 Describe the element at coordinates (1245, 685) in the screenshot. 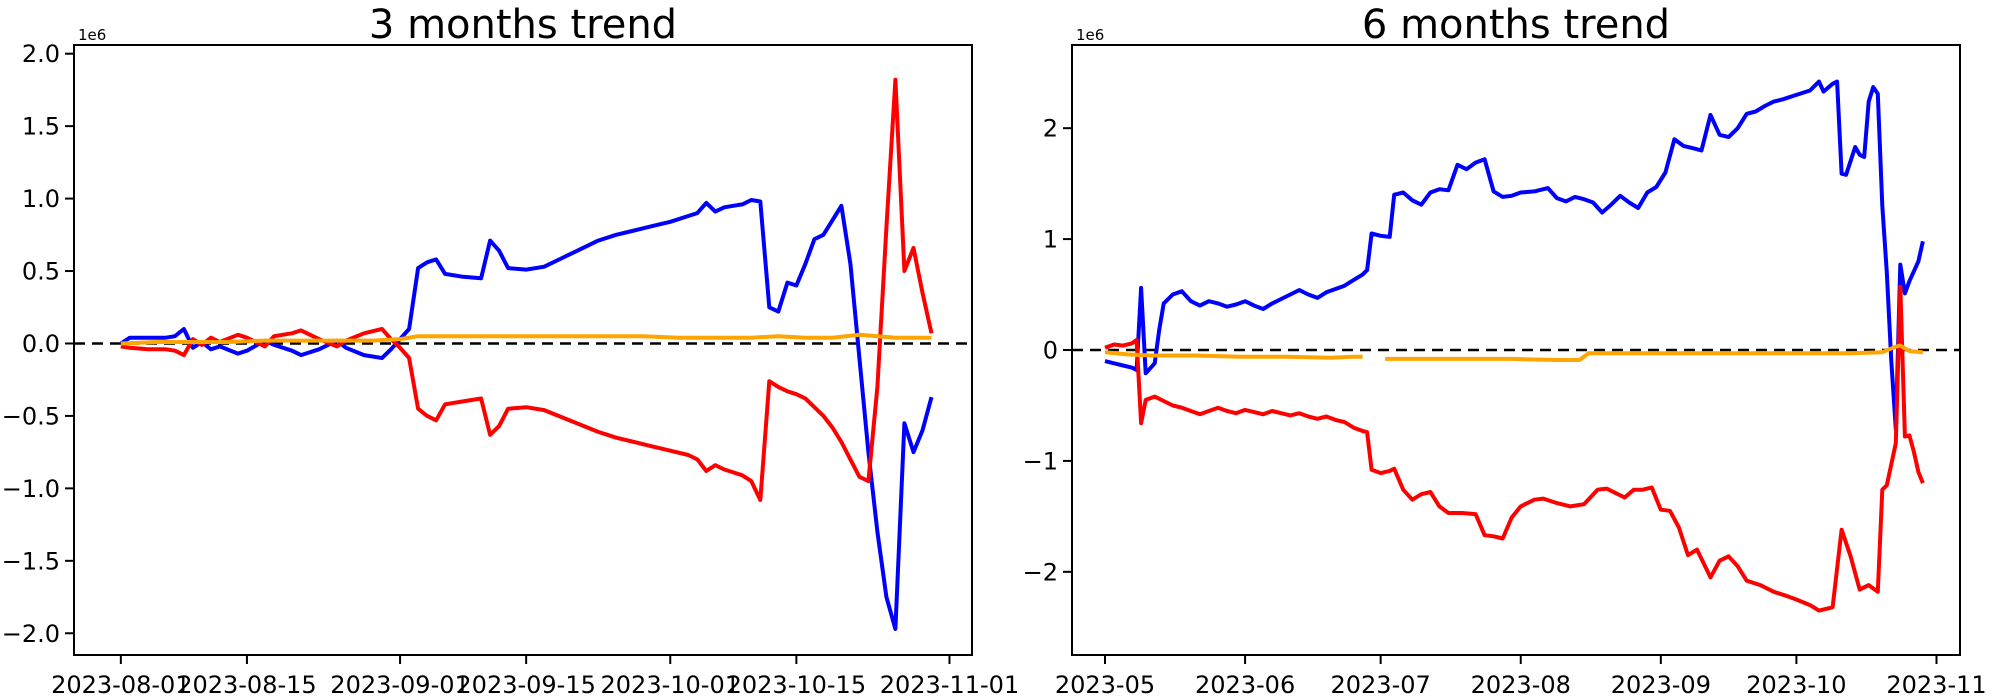

I see `x-tick-label: 2023-06` at that location.